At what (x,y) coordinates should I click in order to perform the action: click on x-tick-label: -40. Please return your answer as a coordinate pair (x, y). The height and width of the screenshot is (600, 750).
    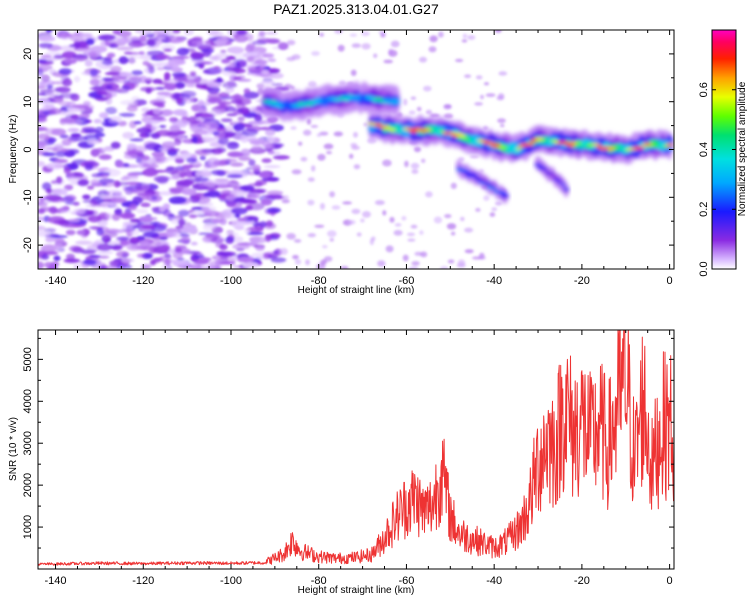
    Looking at the image, I should click on (494, 281).